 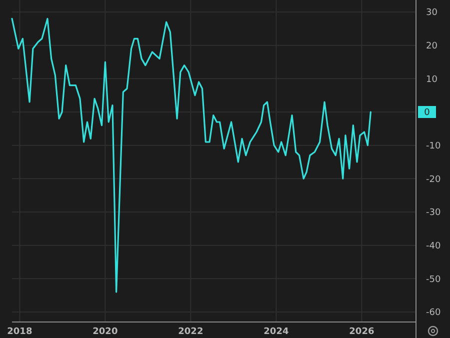 I want to click on y-tick-label: -40, so click(x=433, y=246).